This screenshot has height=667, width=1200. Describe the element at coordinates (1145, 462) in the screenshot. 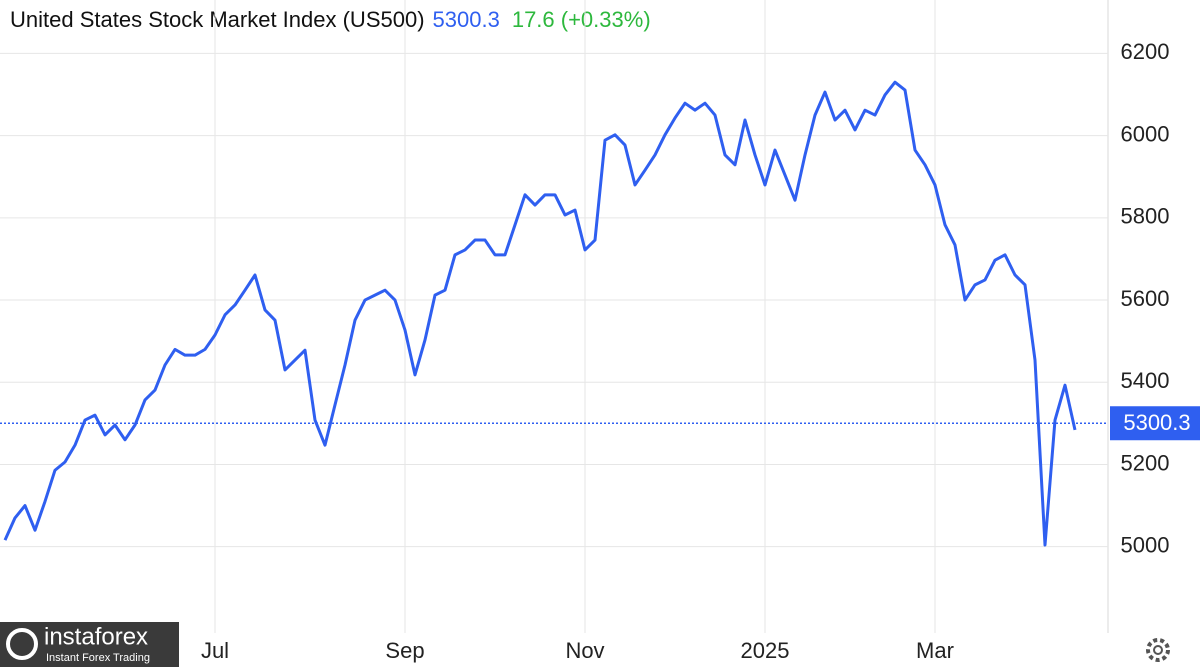

I see `y-tick-label: 5200` at that location.